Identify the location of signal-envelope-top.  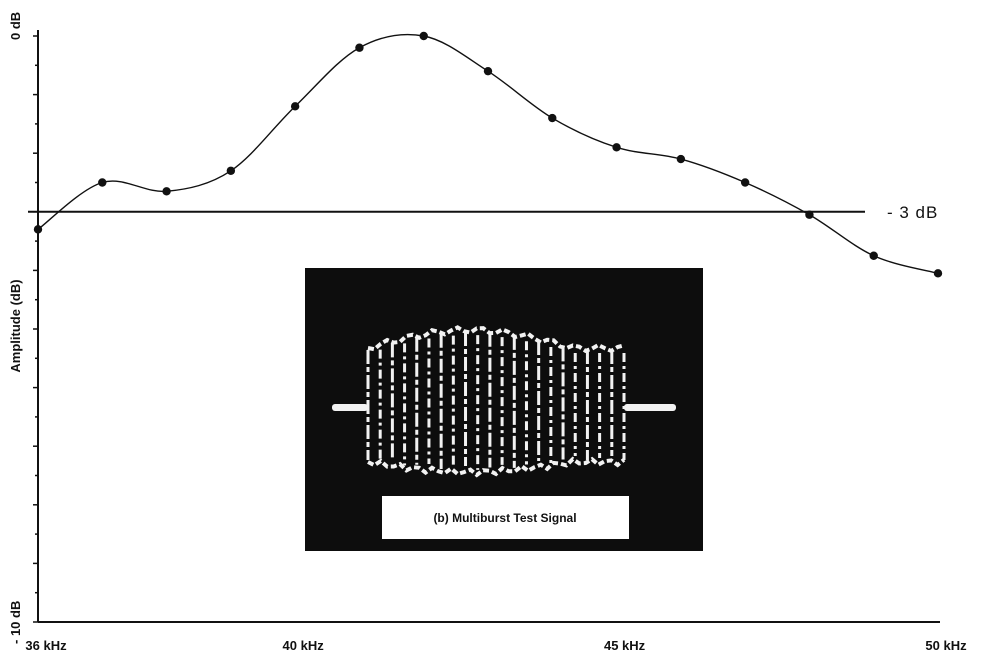
(496, 339).